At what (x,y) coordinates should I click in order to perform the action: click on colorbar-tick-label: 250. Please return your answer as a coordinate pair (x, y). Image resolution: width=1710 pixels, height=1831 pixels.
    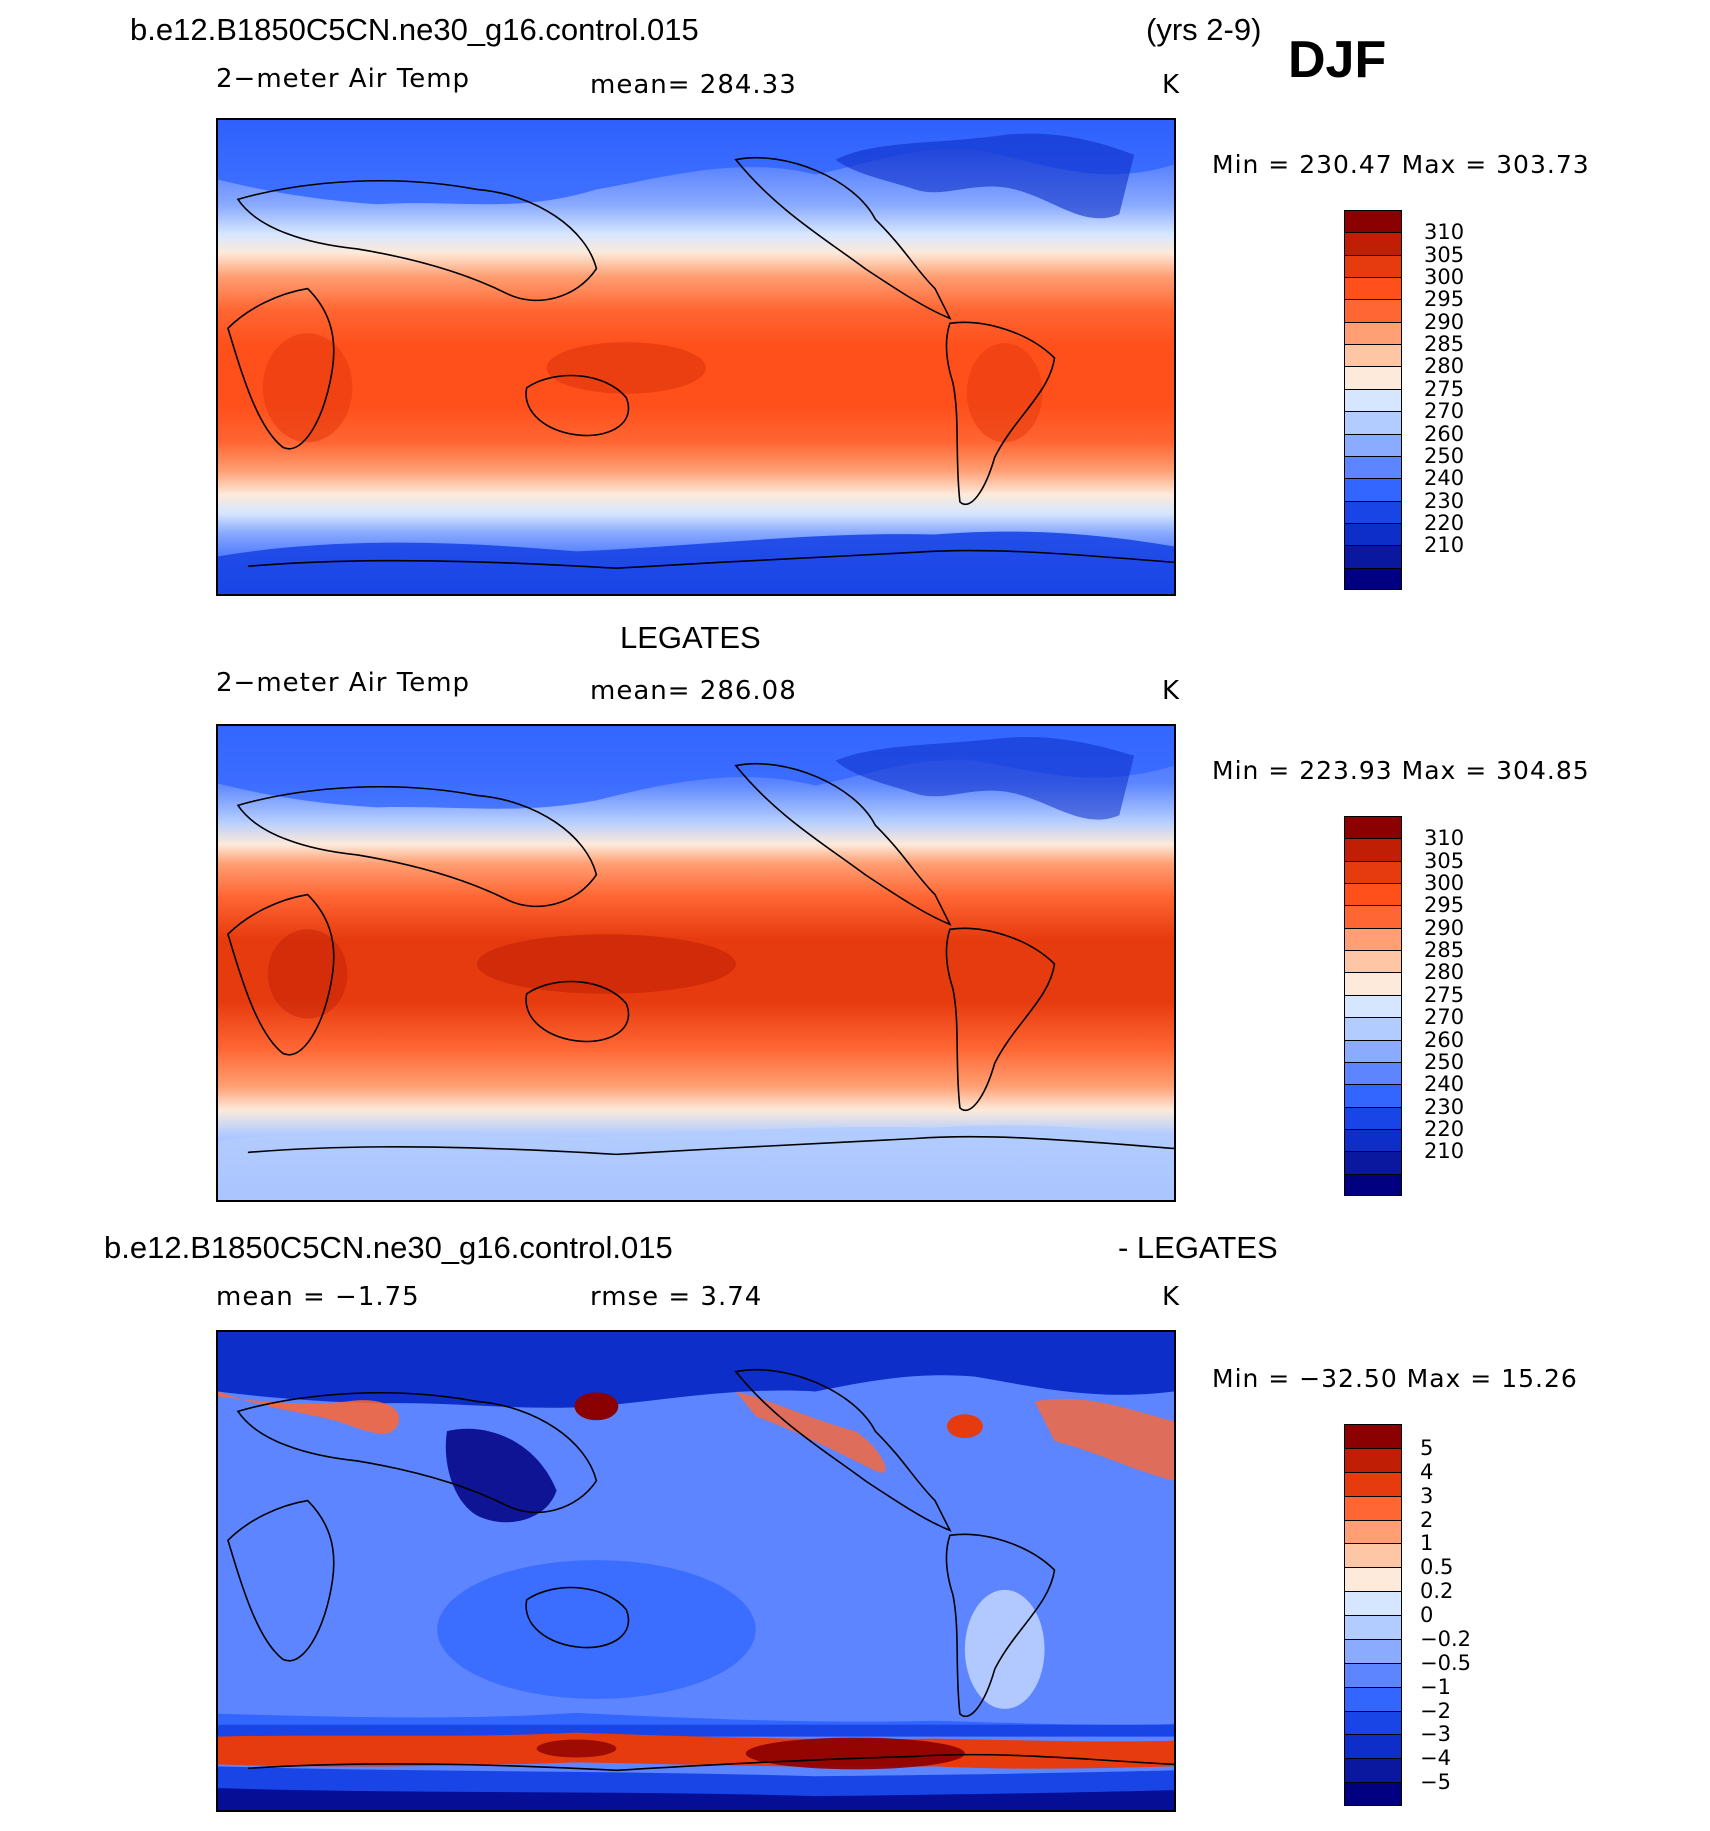
    Looking at the image, I should click on (1444, 455).